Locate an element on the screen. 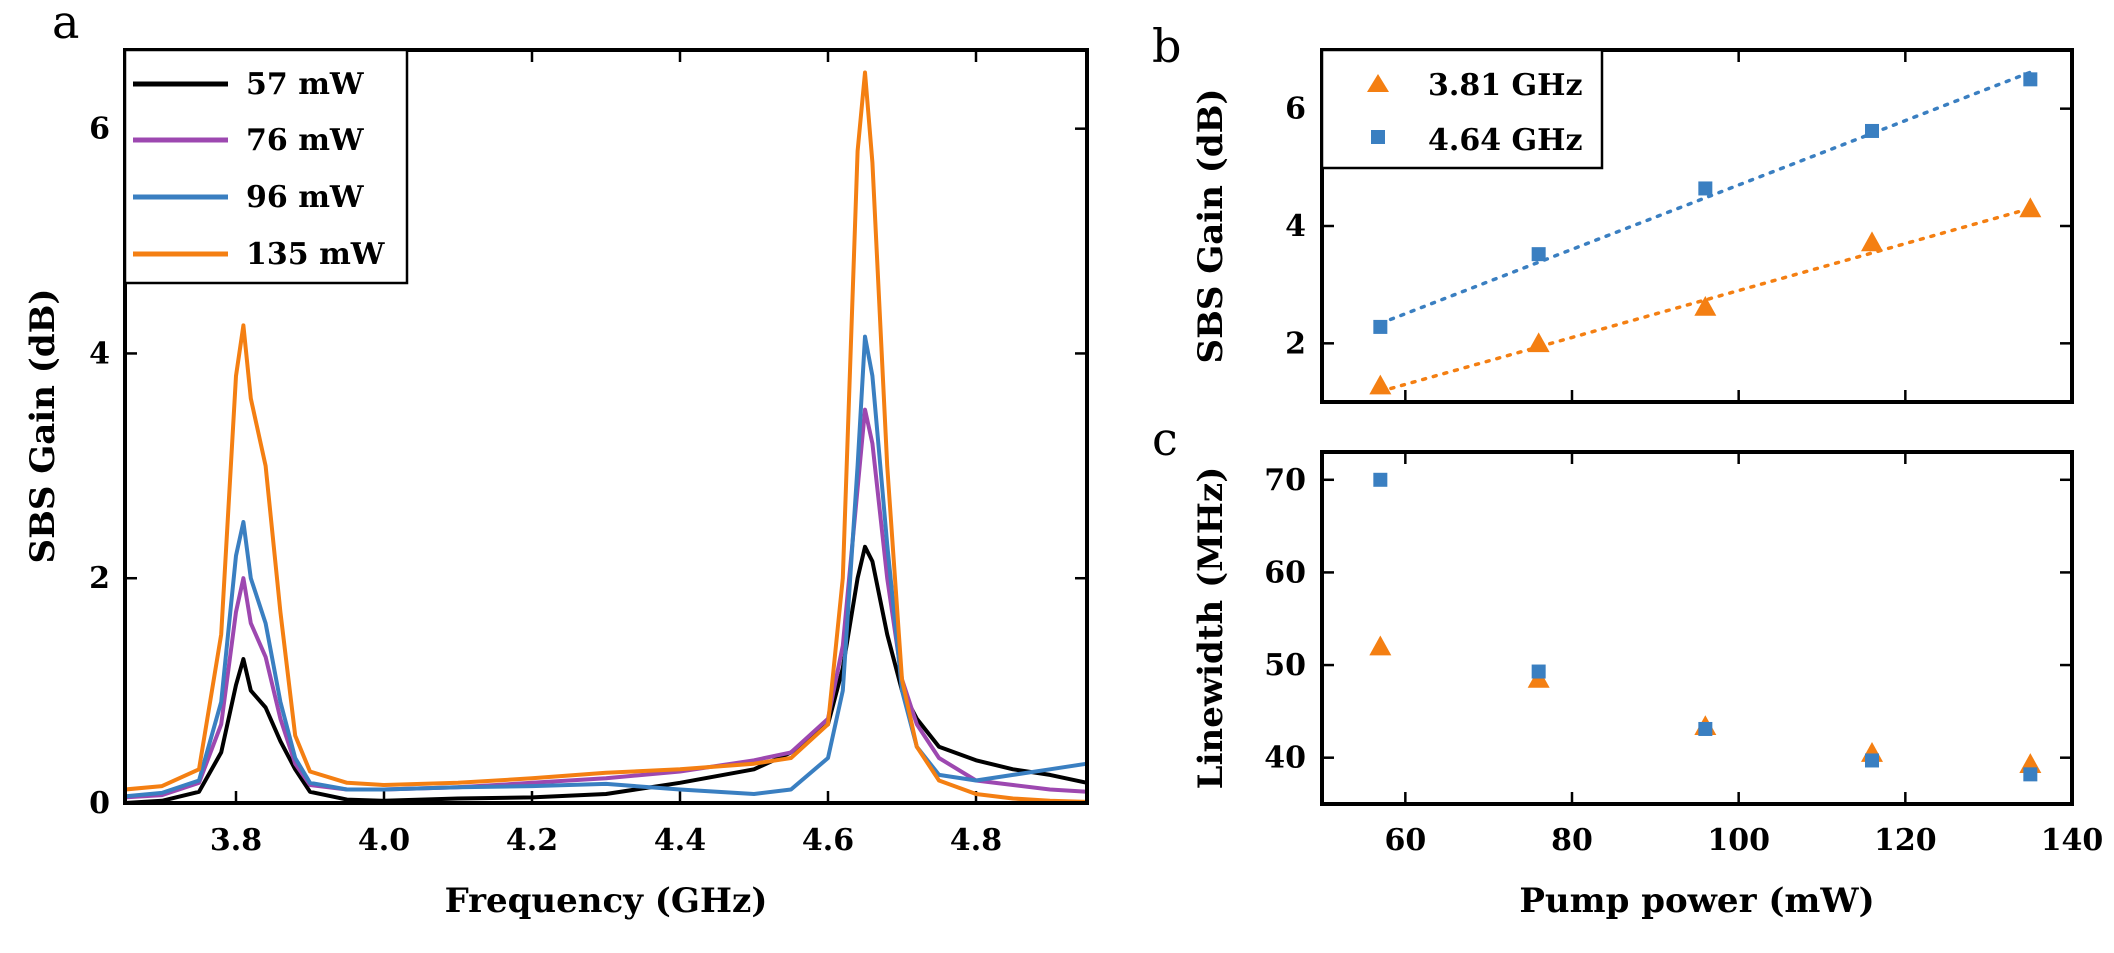 The height and width of the screenshot is (953, 2114). legend-label-4-64ghz: 4.64 GHz is located at coordinates (1505, 140).